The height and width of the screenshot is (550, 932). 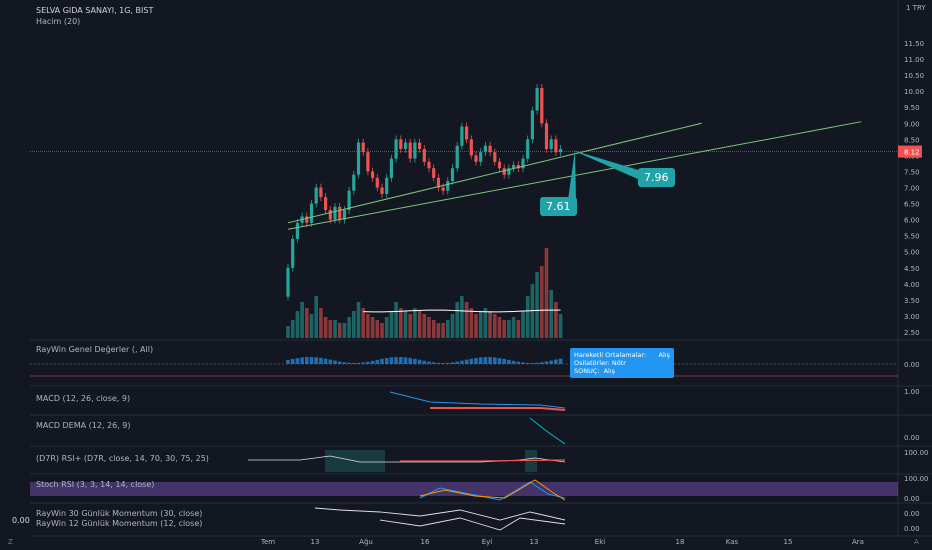 What do you see at coordinates (407, 459) in the screenshot?
I see `rsi-line` at bounding box center [407, 459].